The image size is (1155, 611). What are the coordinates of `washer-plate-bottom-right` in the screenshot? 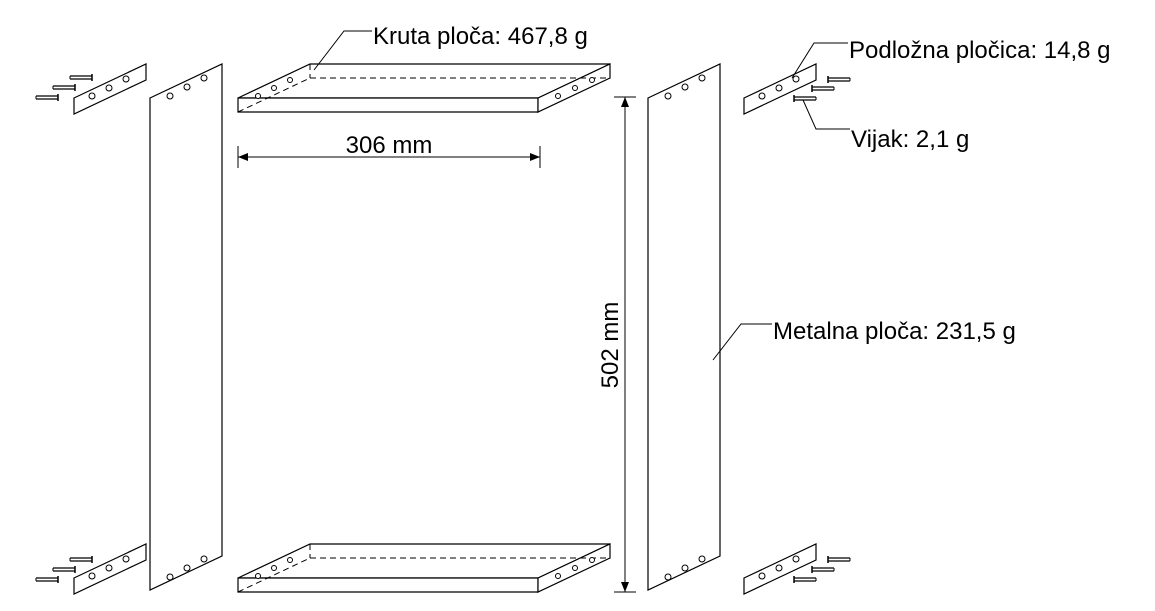 It's located at (780, 569).